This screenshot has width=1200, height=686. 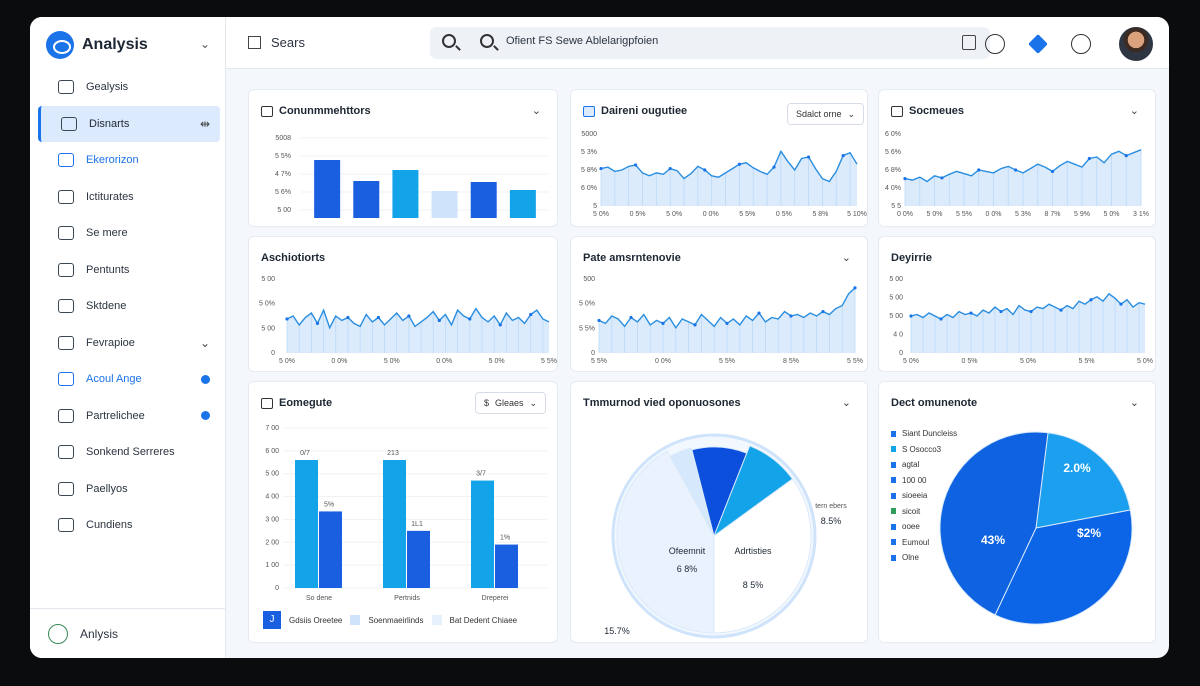 I want to click on search-bar, so click(x=710, y=43).